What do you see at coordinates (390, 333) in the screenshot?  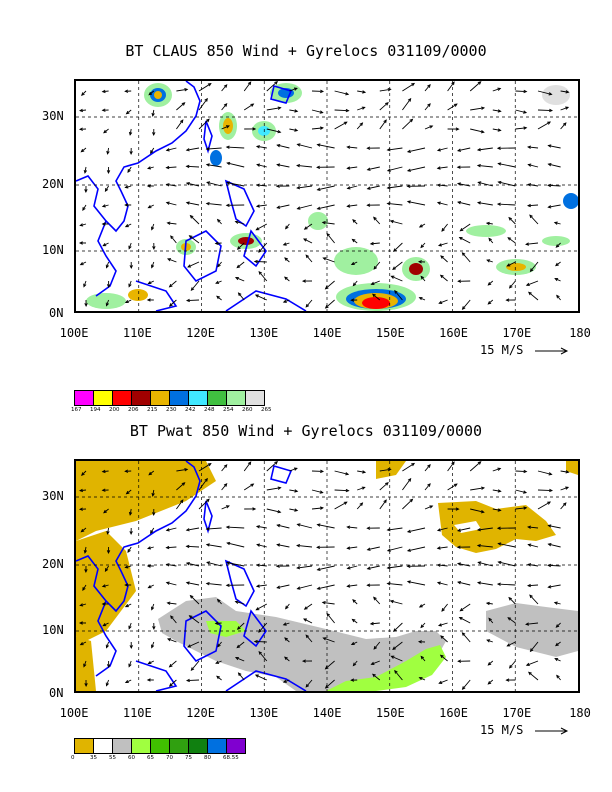 I see `panel1-lon-label: 150E` at bounding box center [390, 333].